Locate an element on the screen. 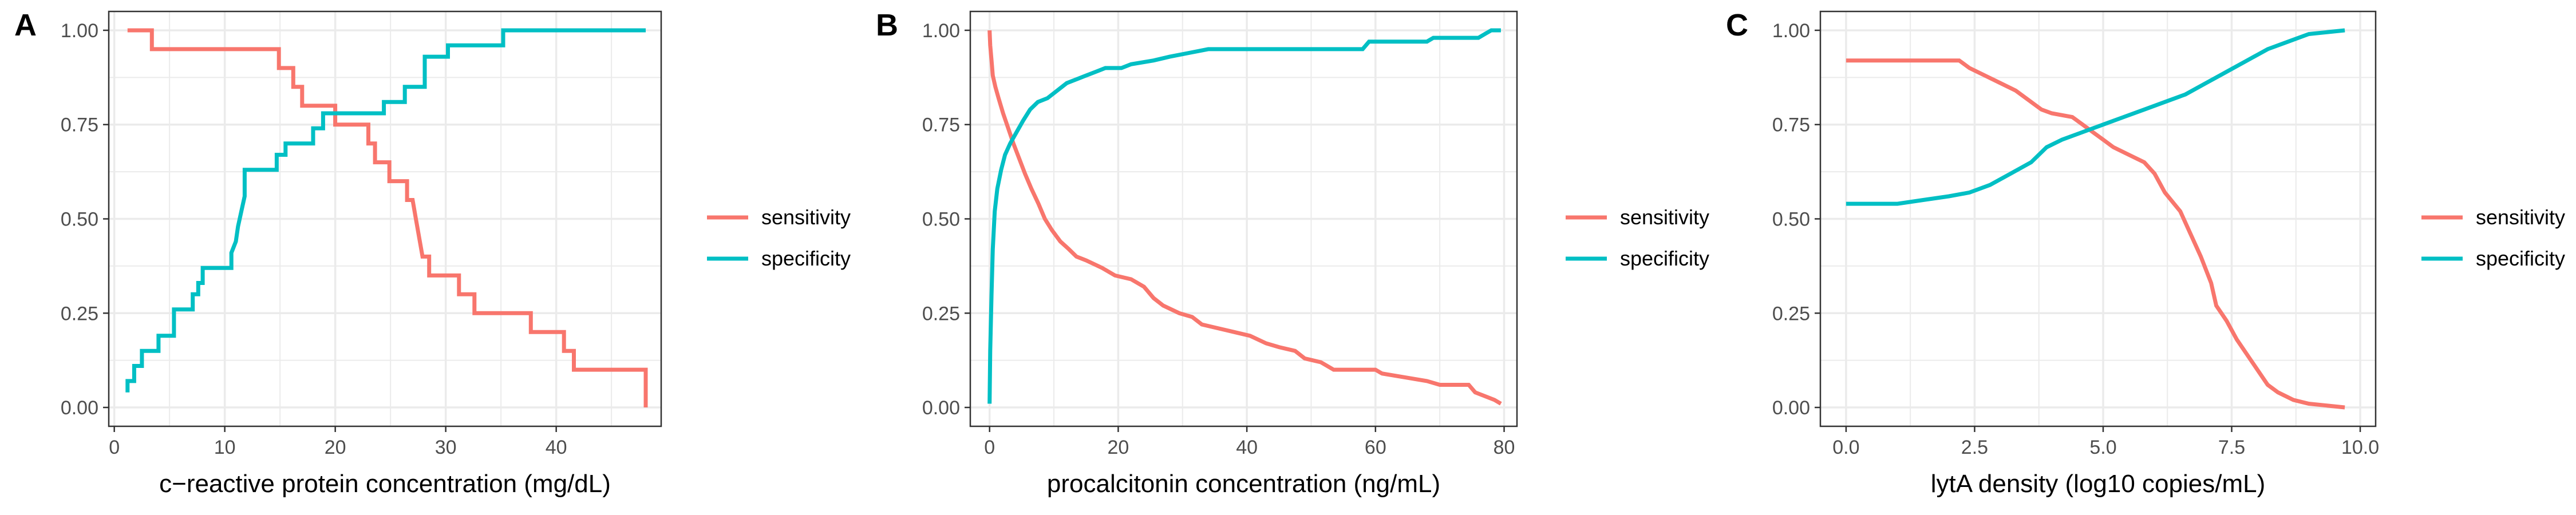 The width and height of the screenshot is (2576, 515). x-axis-title: procalcitonin concentration (ng/mL) is located at coordinates (1244, 484).